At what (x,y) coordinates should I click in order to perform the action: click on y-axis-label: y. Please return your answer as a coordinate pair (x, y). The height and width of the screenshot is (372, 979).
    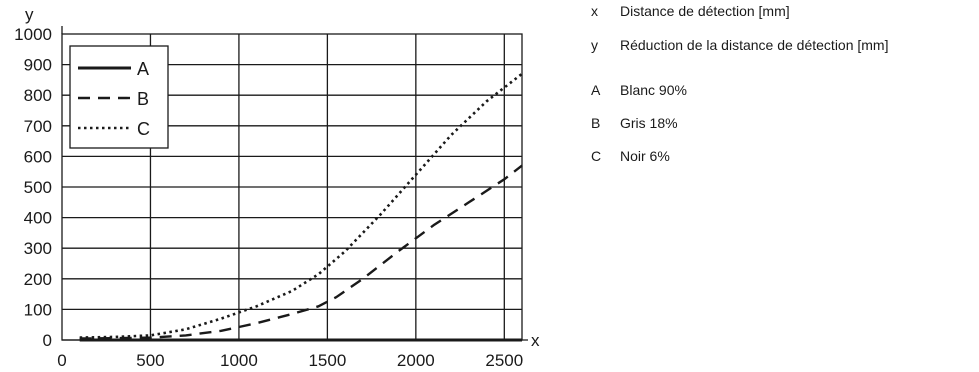
    Looking at the image, I should click on (29, 14).